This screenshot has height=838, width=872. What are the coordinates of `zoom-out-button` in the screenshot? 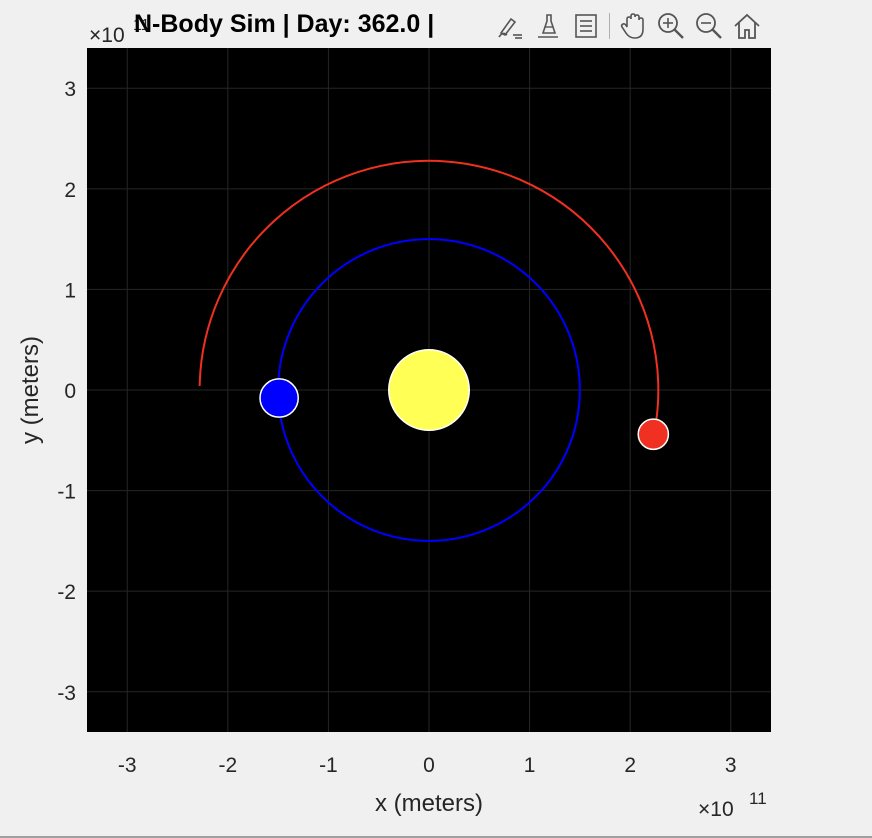 It's located at (709, 26).